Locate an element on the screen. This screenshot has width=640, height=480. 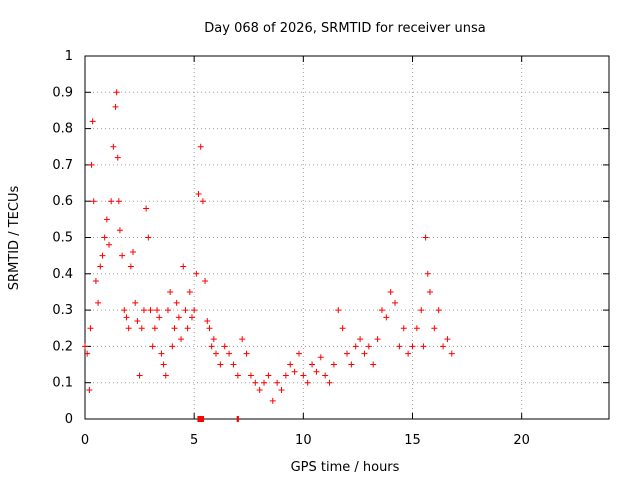
y-tick-label: 0.4 is located at coordinates (62, 274).